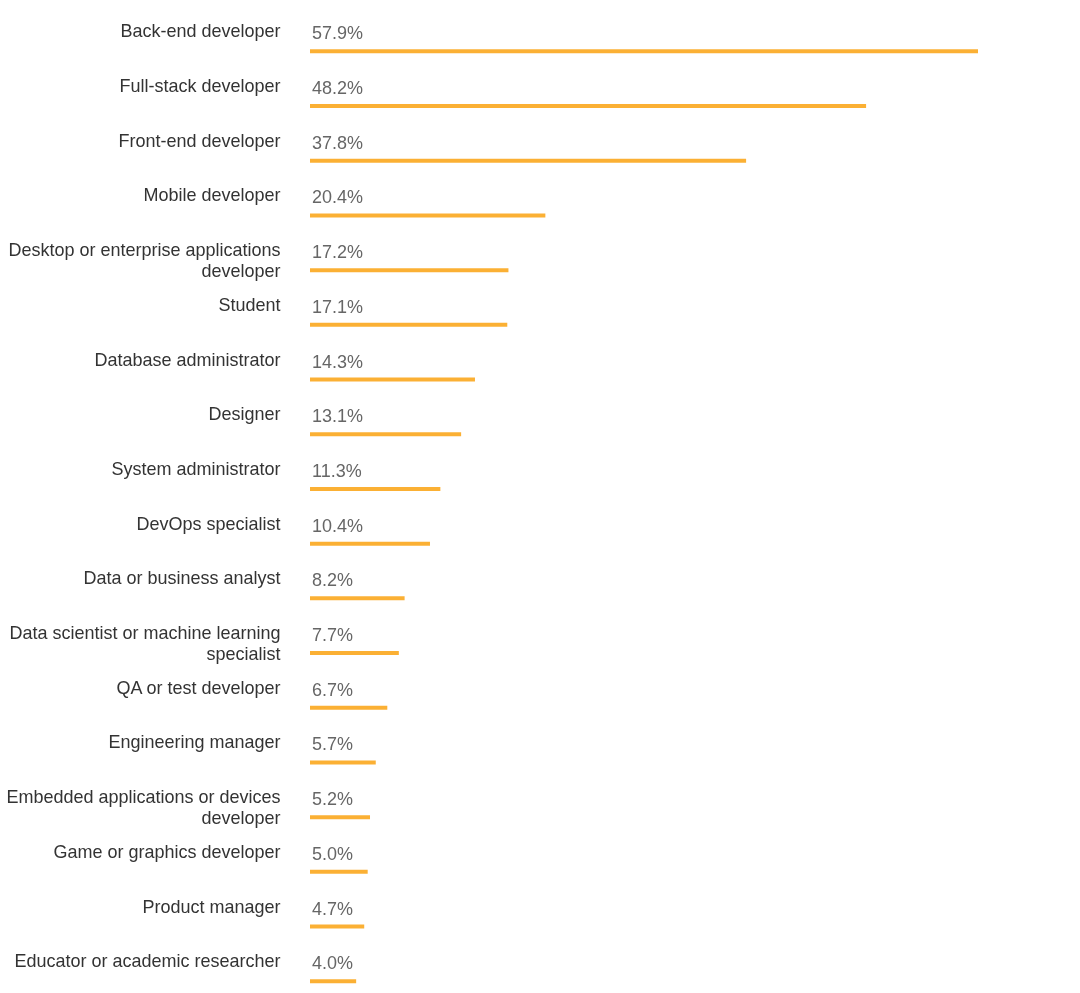 This screenshot has width=1080, height=993. I want to click on y-tick-label: Game or graphics developer, so click(167, 851).